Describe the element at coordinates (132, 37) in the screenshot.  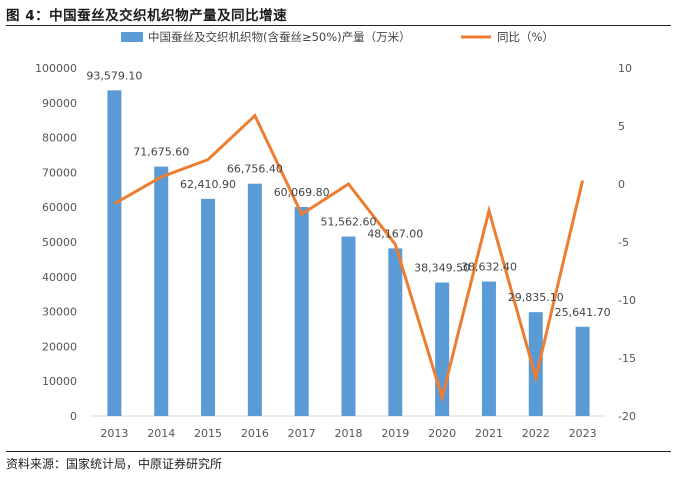
I see `legend-bar-swatch` at that location.